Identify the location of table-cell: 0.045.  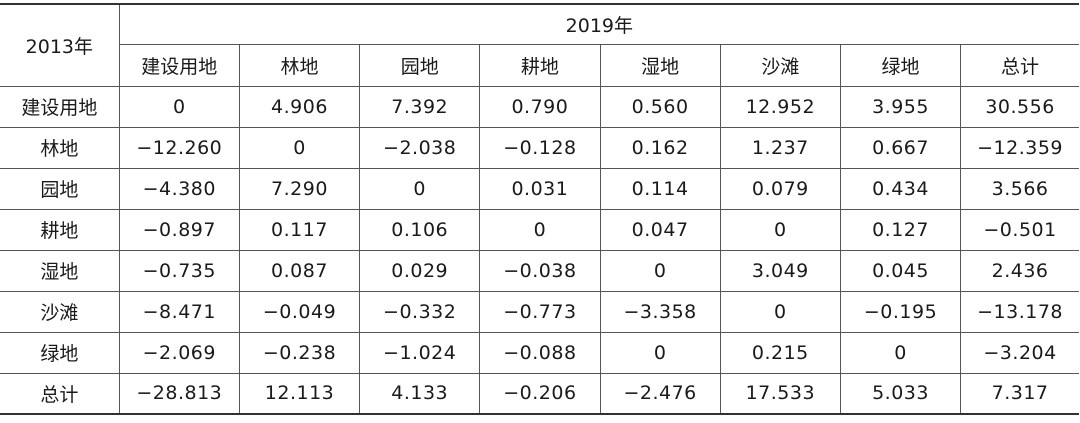
(900, 270).